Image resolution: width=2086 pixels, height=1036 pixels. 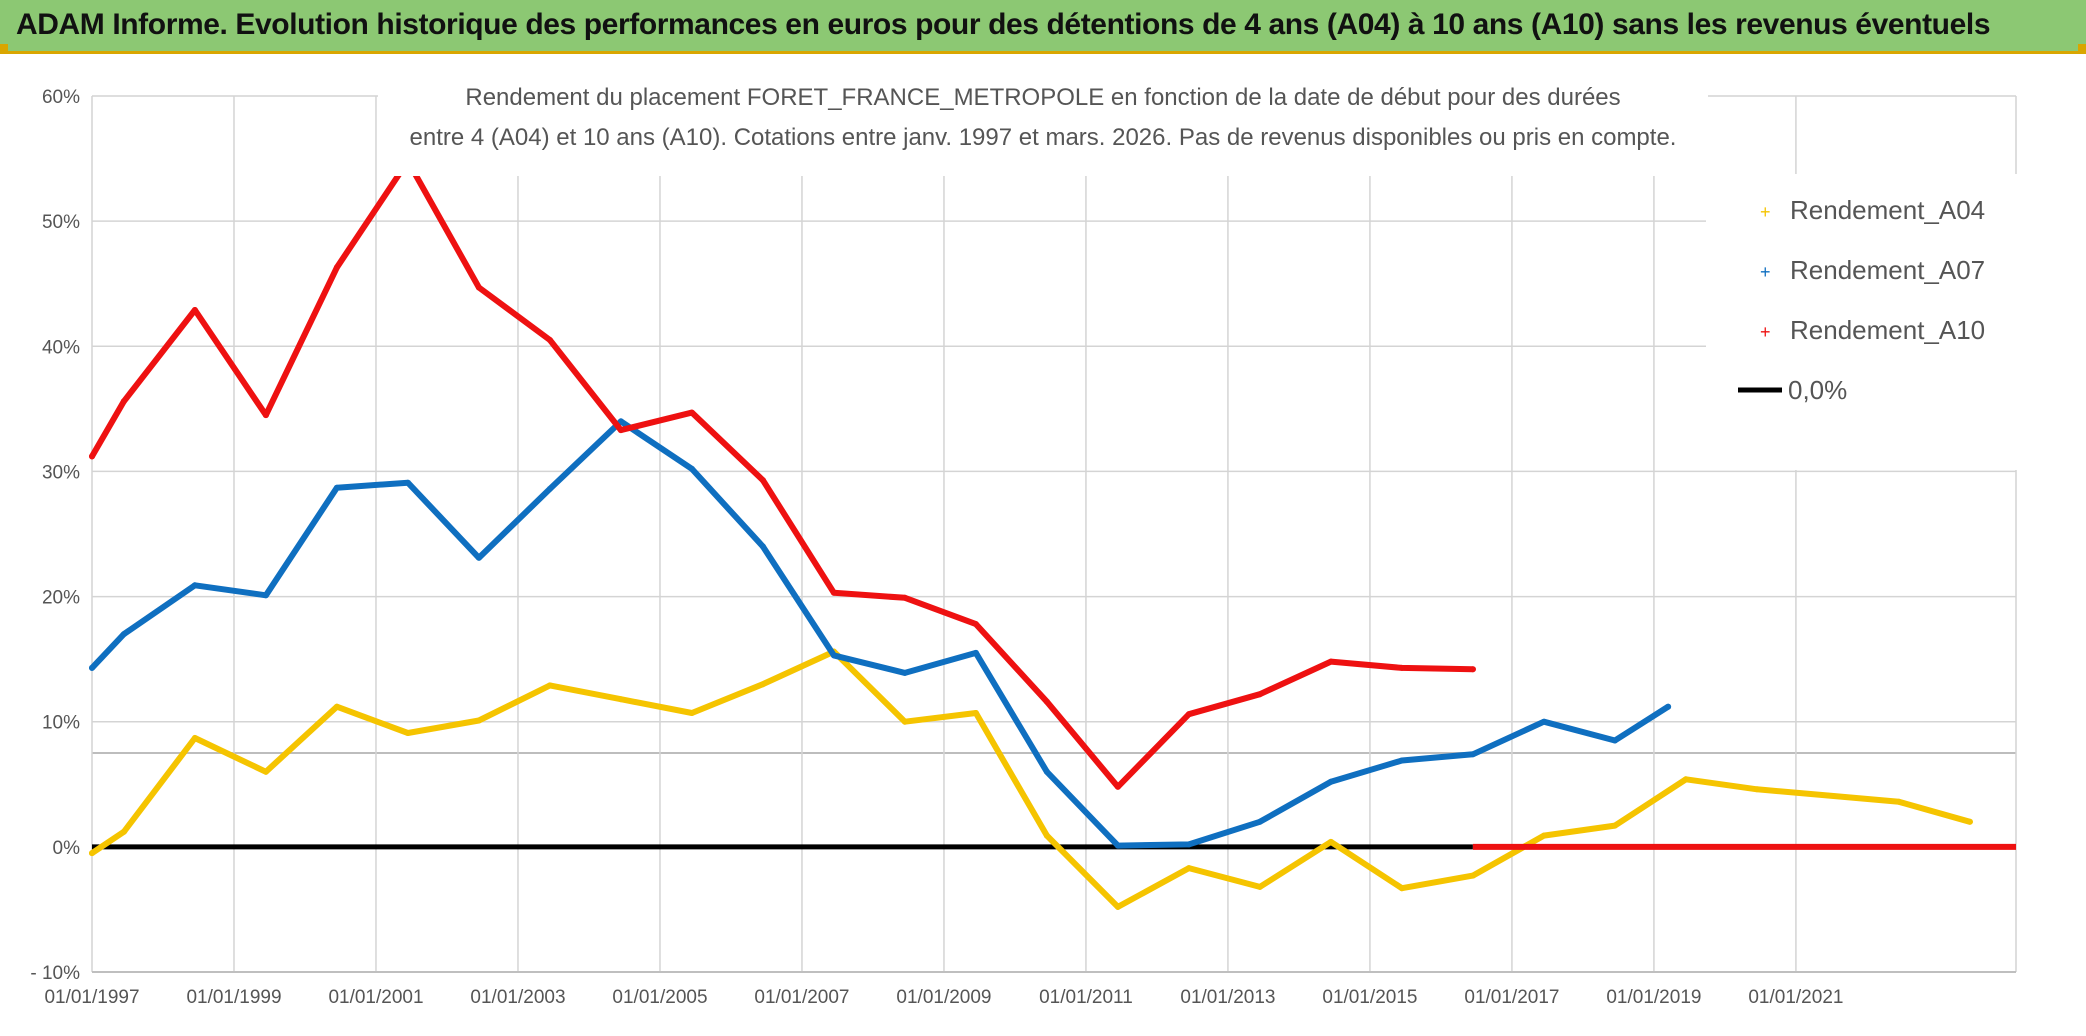 What do you see at coordinates (801, 997) in the screenshot?
I see `x-tick-label: 01/01/2007` at bounding box center [801, 997].